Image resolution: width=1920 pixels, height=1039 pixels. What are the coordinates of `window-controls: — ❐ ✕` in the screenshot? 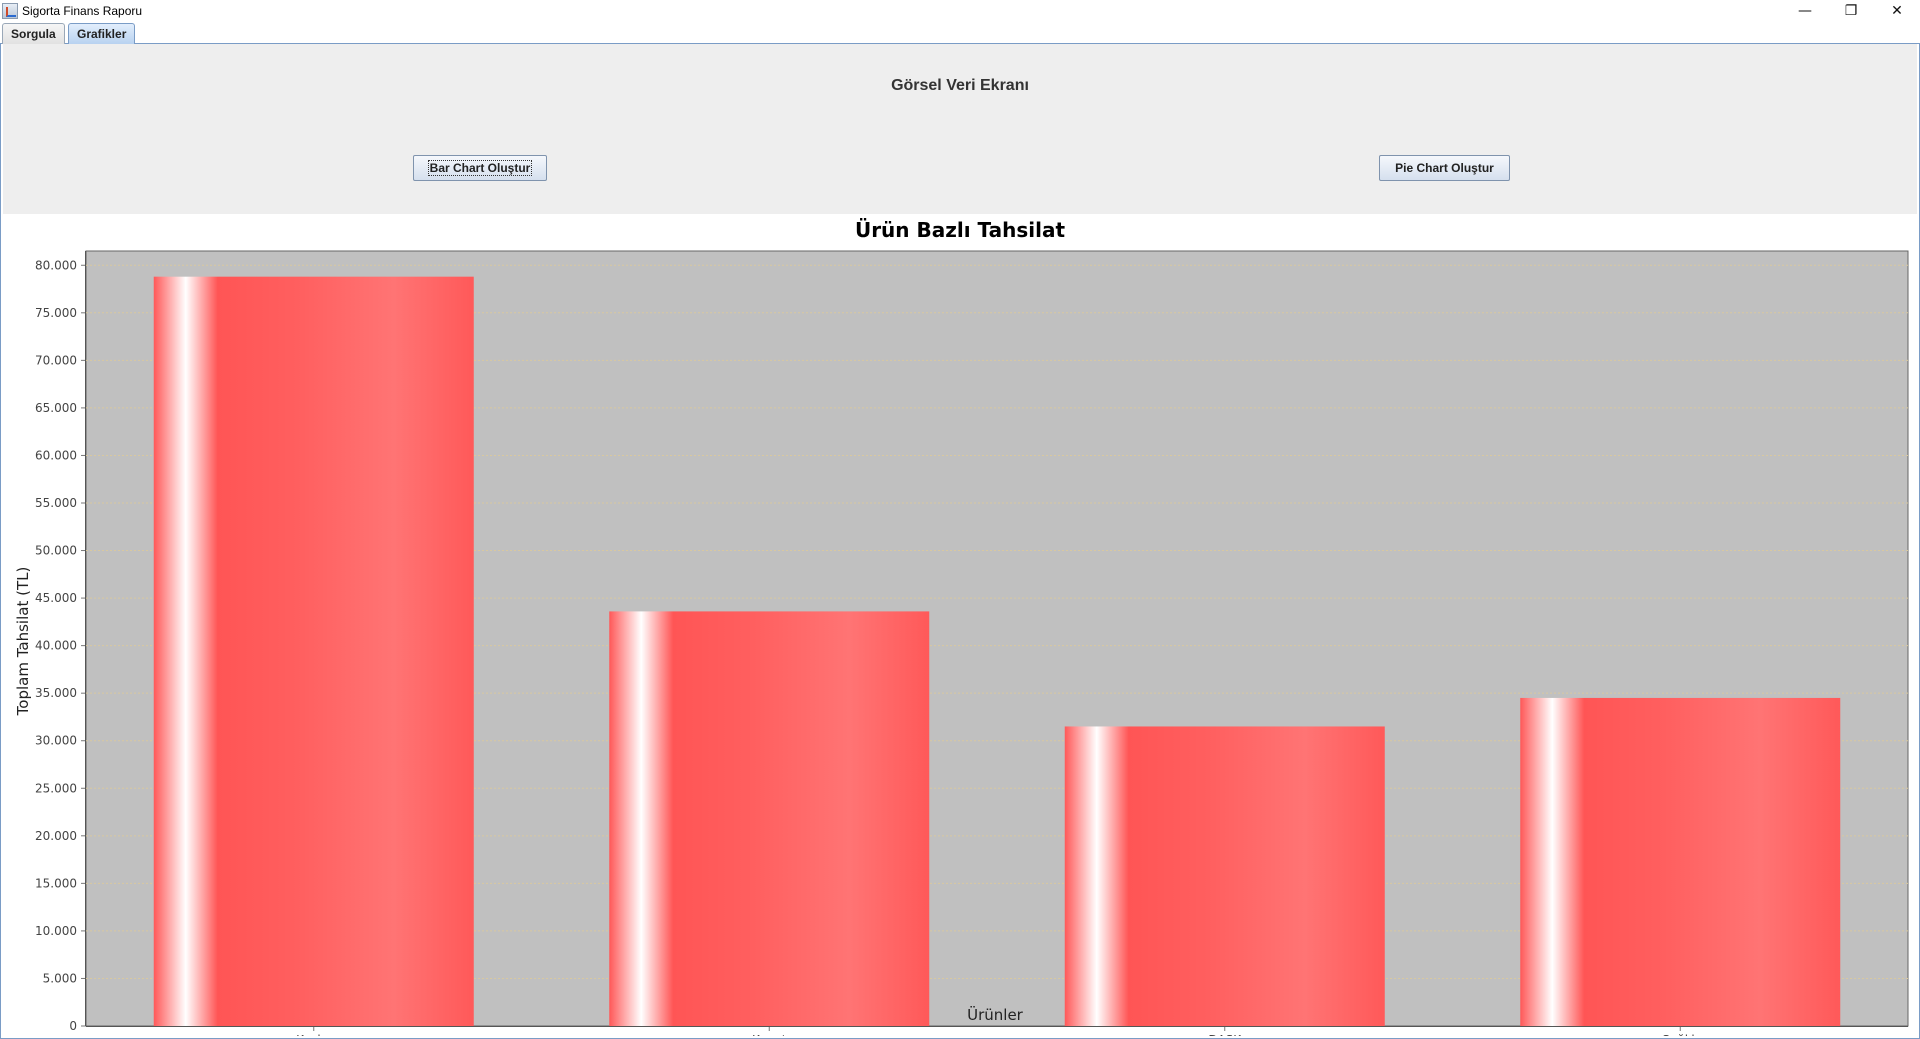 It's located at (1851, 10).